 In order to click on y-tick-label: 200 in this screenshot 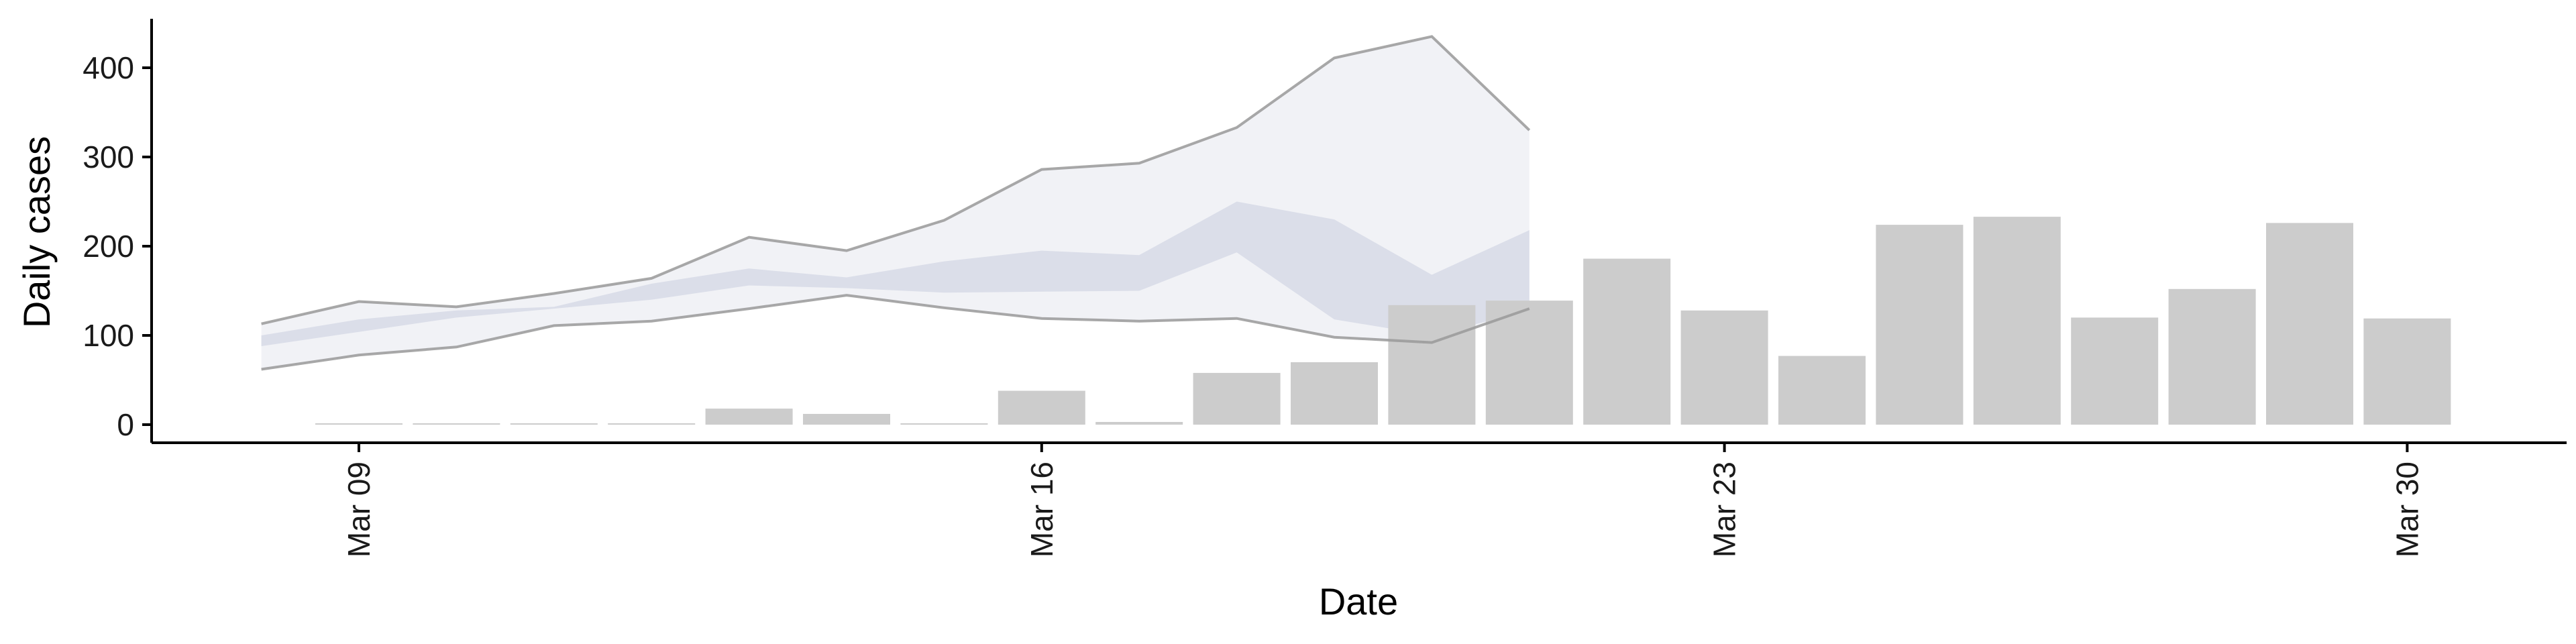, I will do `click(108, 246)`.